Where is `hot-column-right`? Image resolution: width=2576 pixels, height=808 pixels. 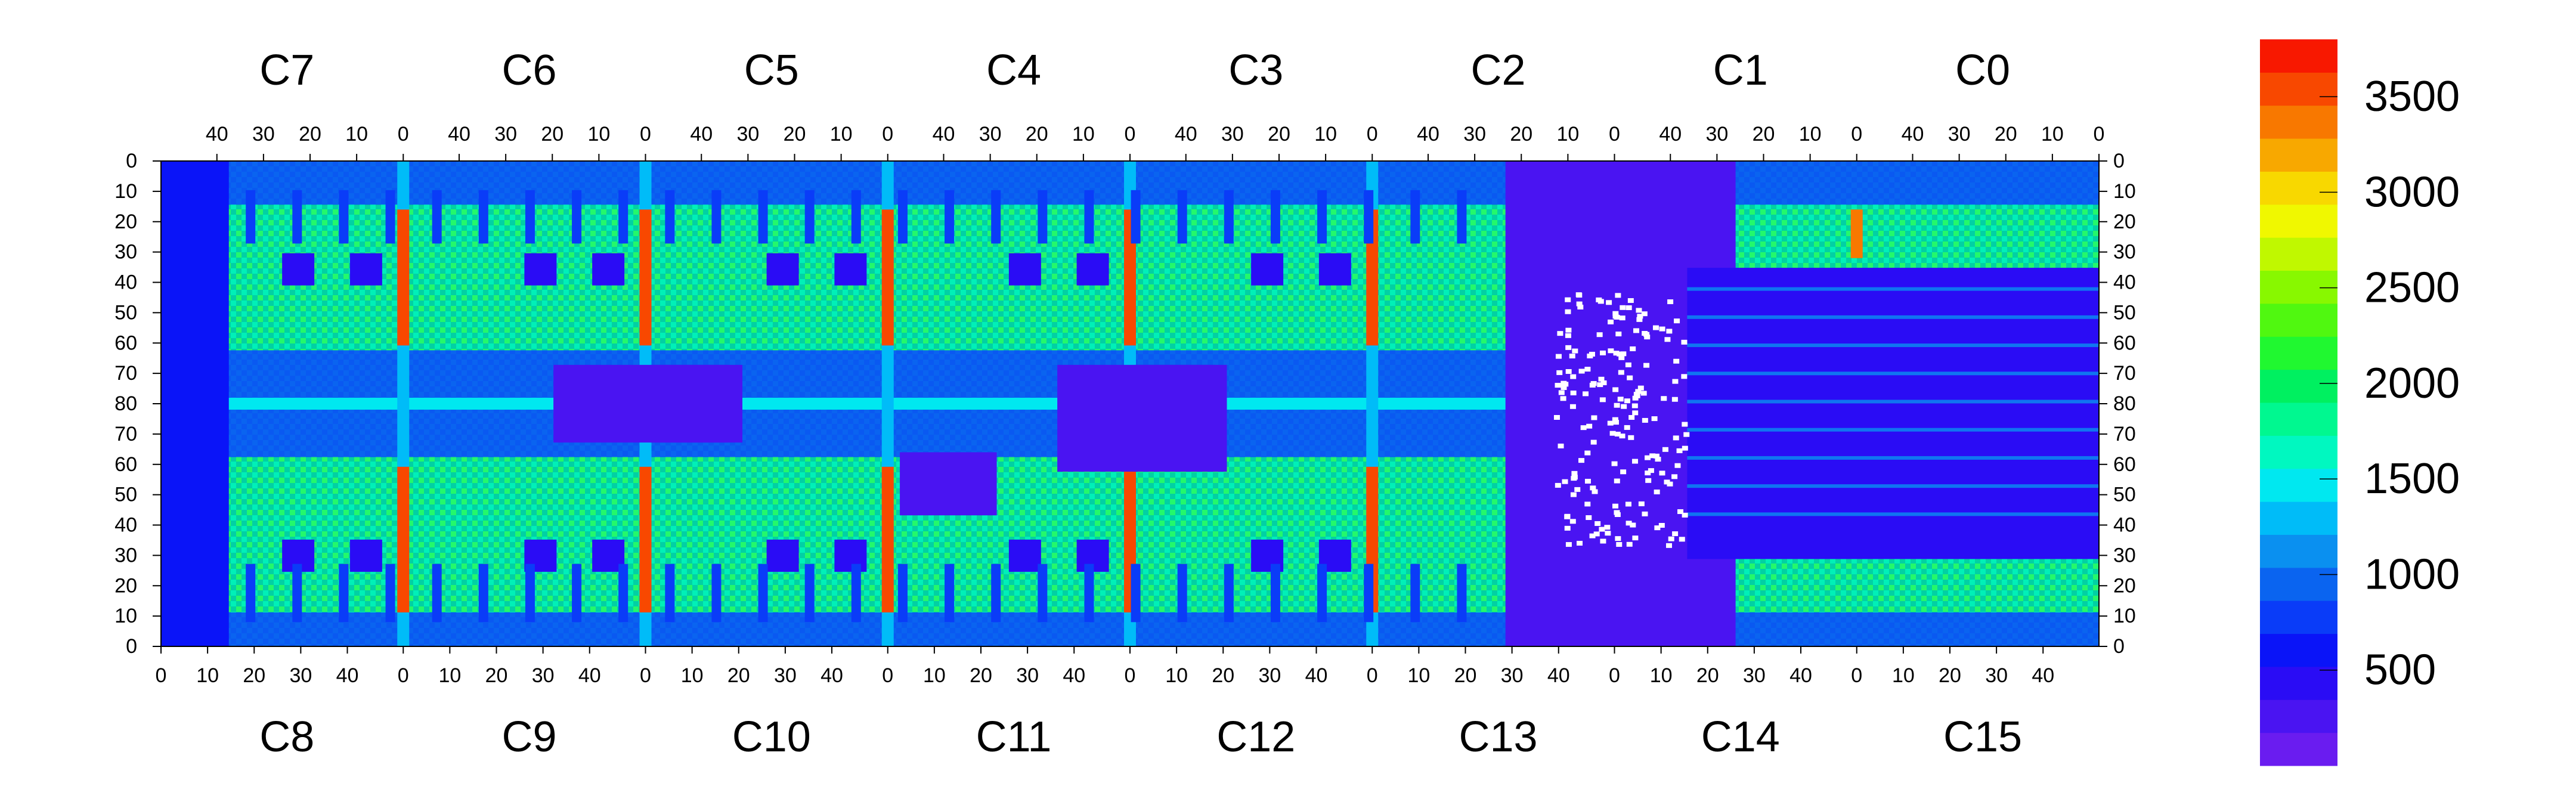 hot-column-right is located at coordinates (1857, 233).